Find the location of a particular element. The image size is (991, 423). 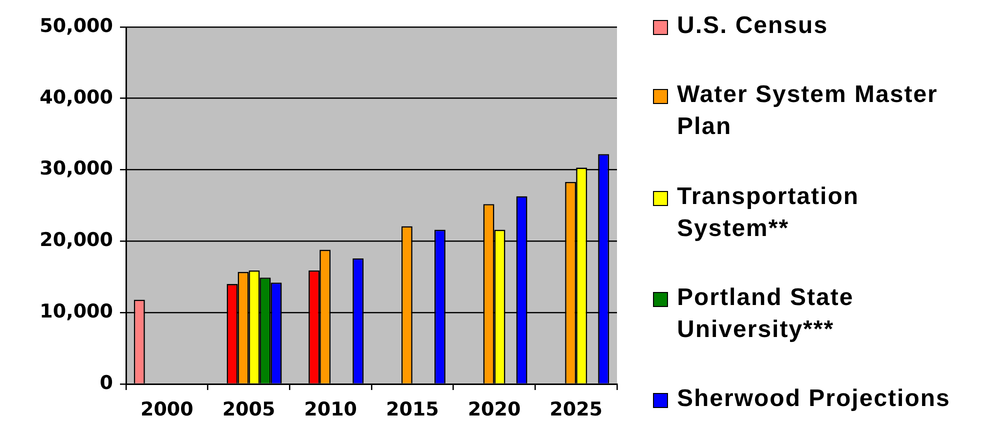

y-tick-label: 20,000 is located at coordinates (76, 240).